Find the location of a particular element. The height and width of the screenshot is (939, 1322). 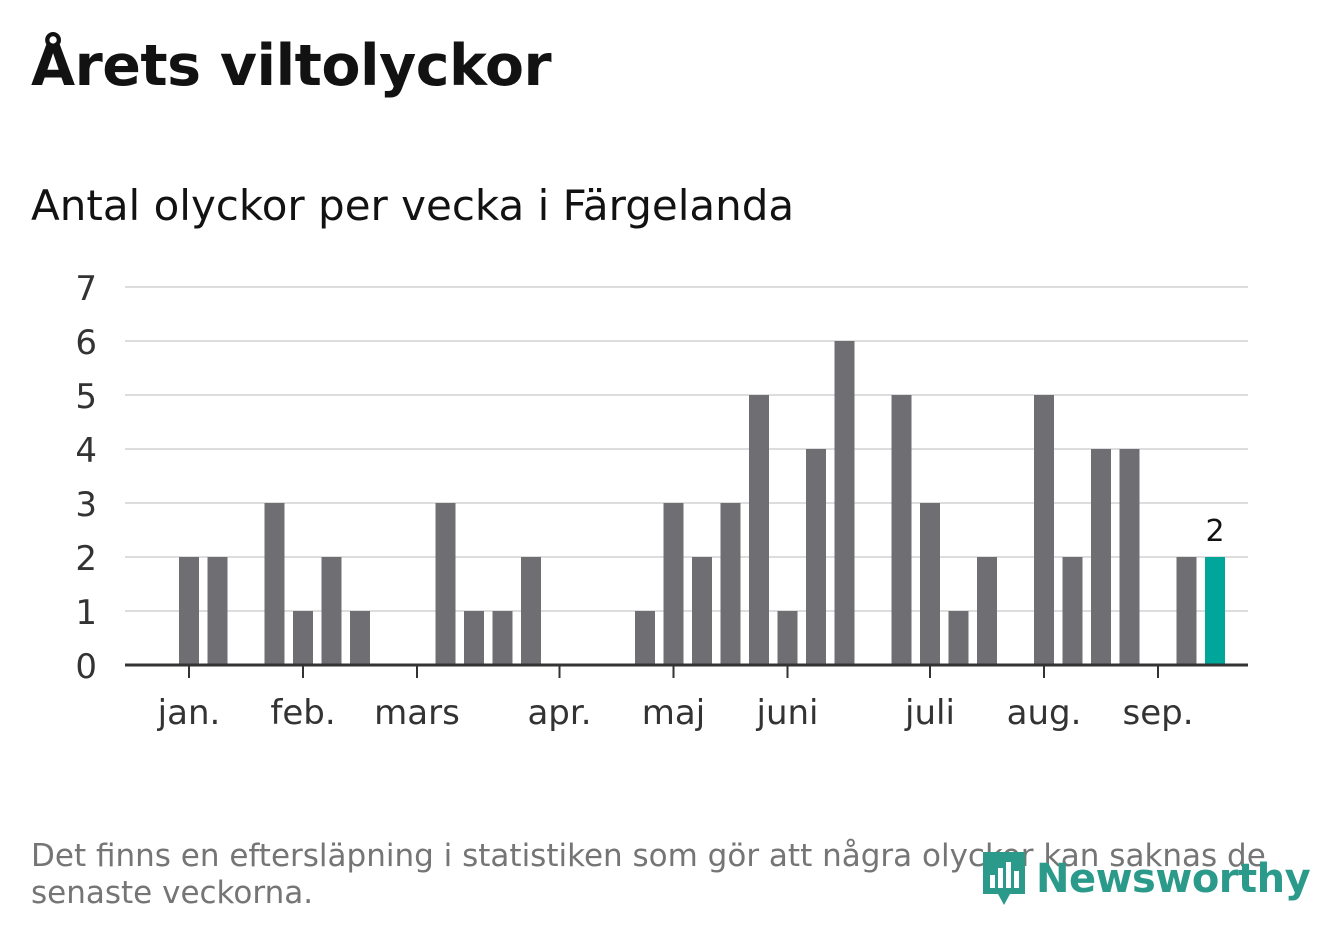

x-tick-label: juli is located at coordinates (929, 713).